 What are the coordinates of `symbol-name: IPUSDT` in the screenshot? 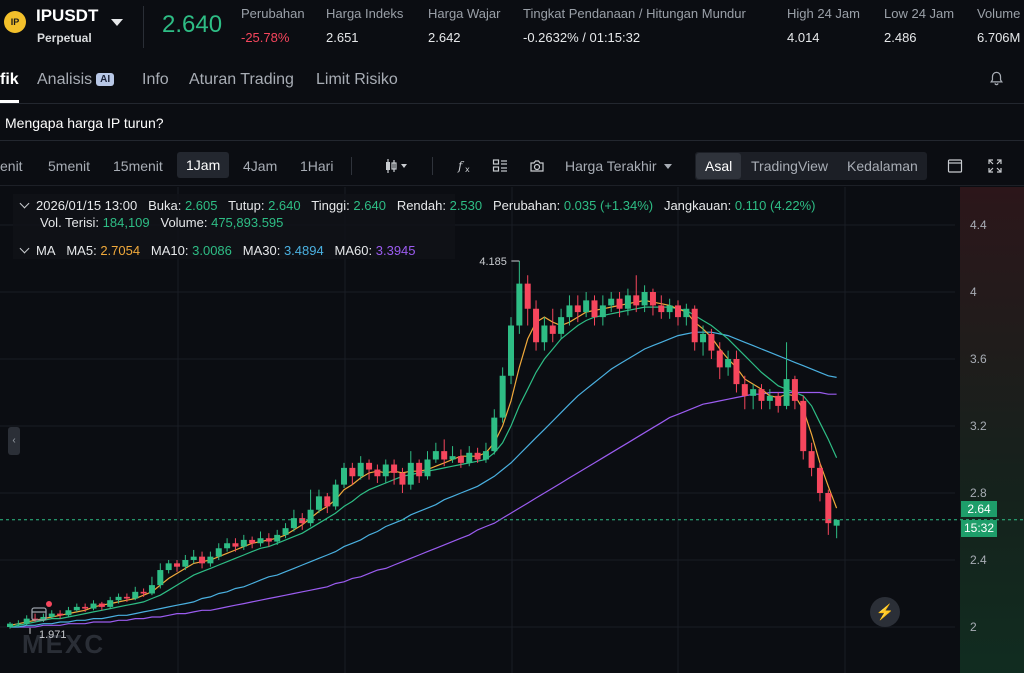 It's located at (67, 15).